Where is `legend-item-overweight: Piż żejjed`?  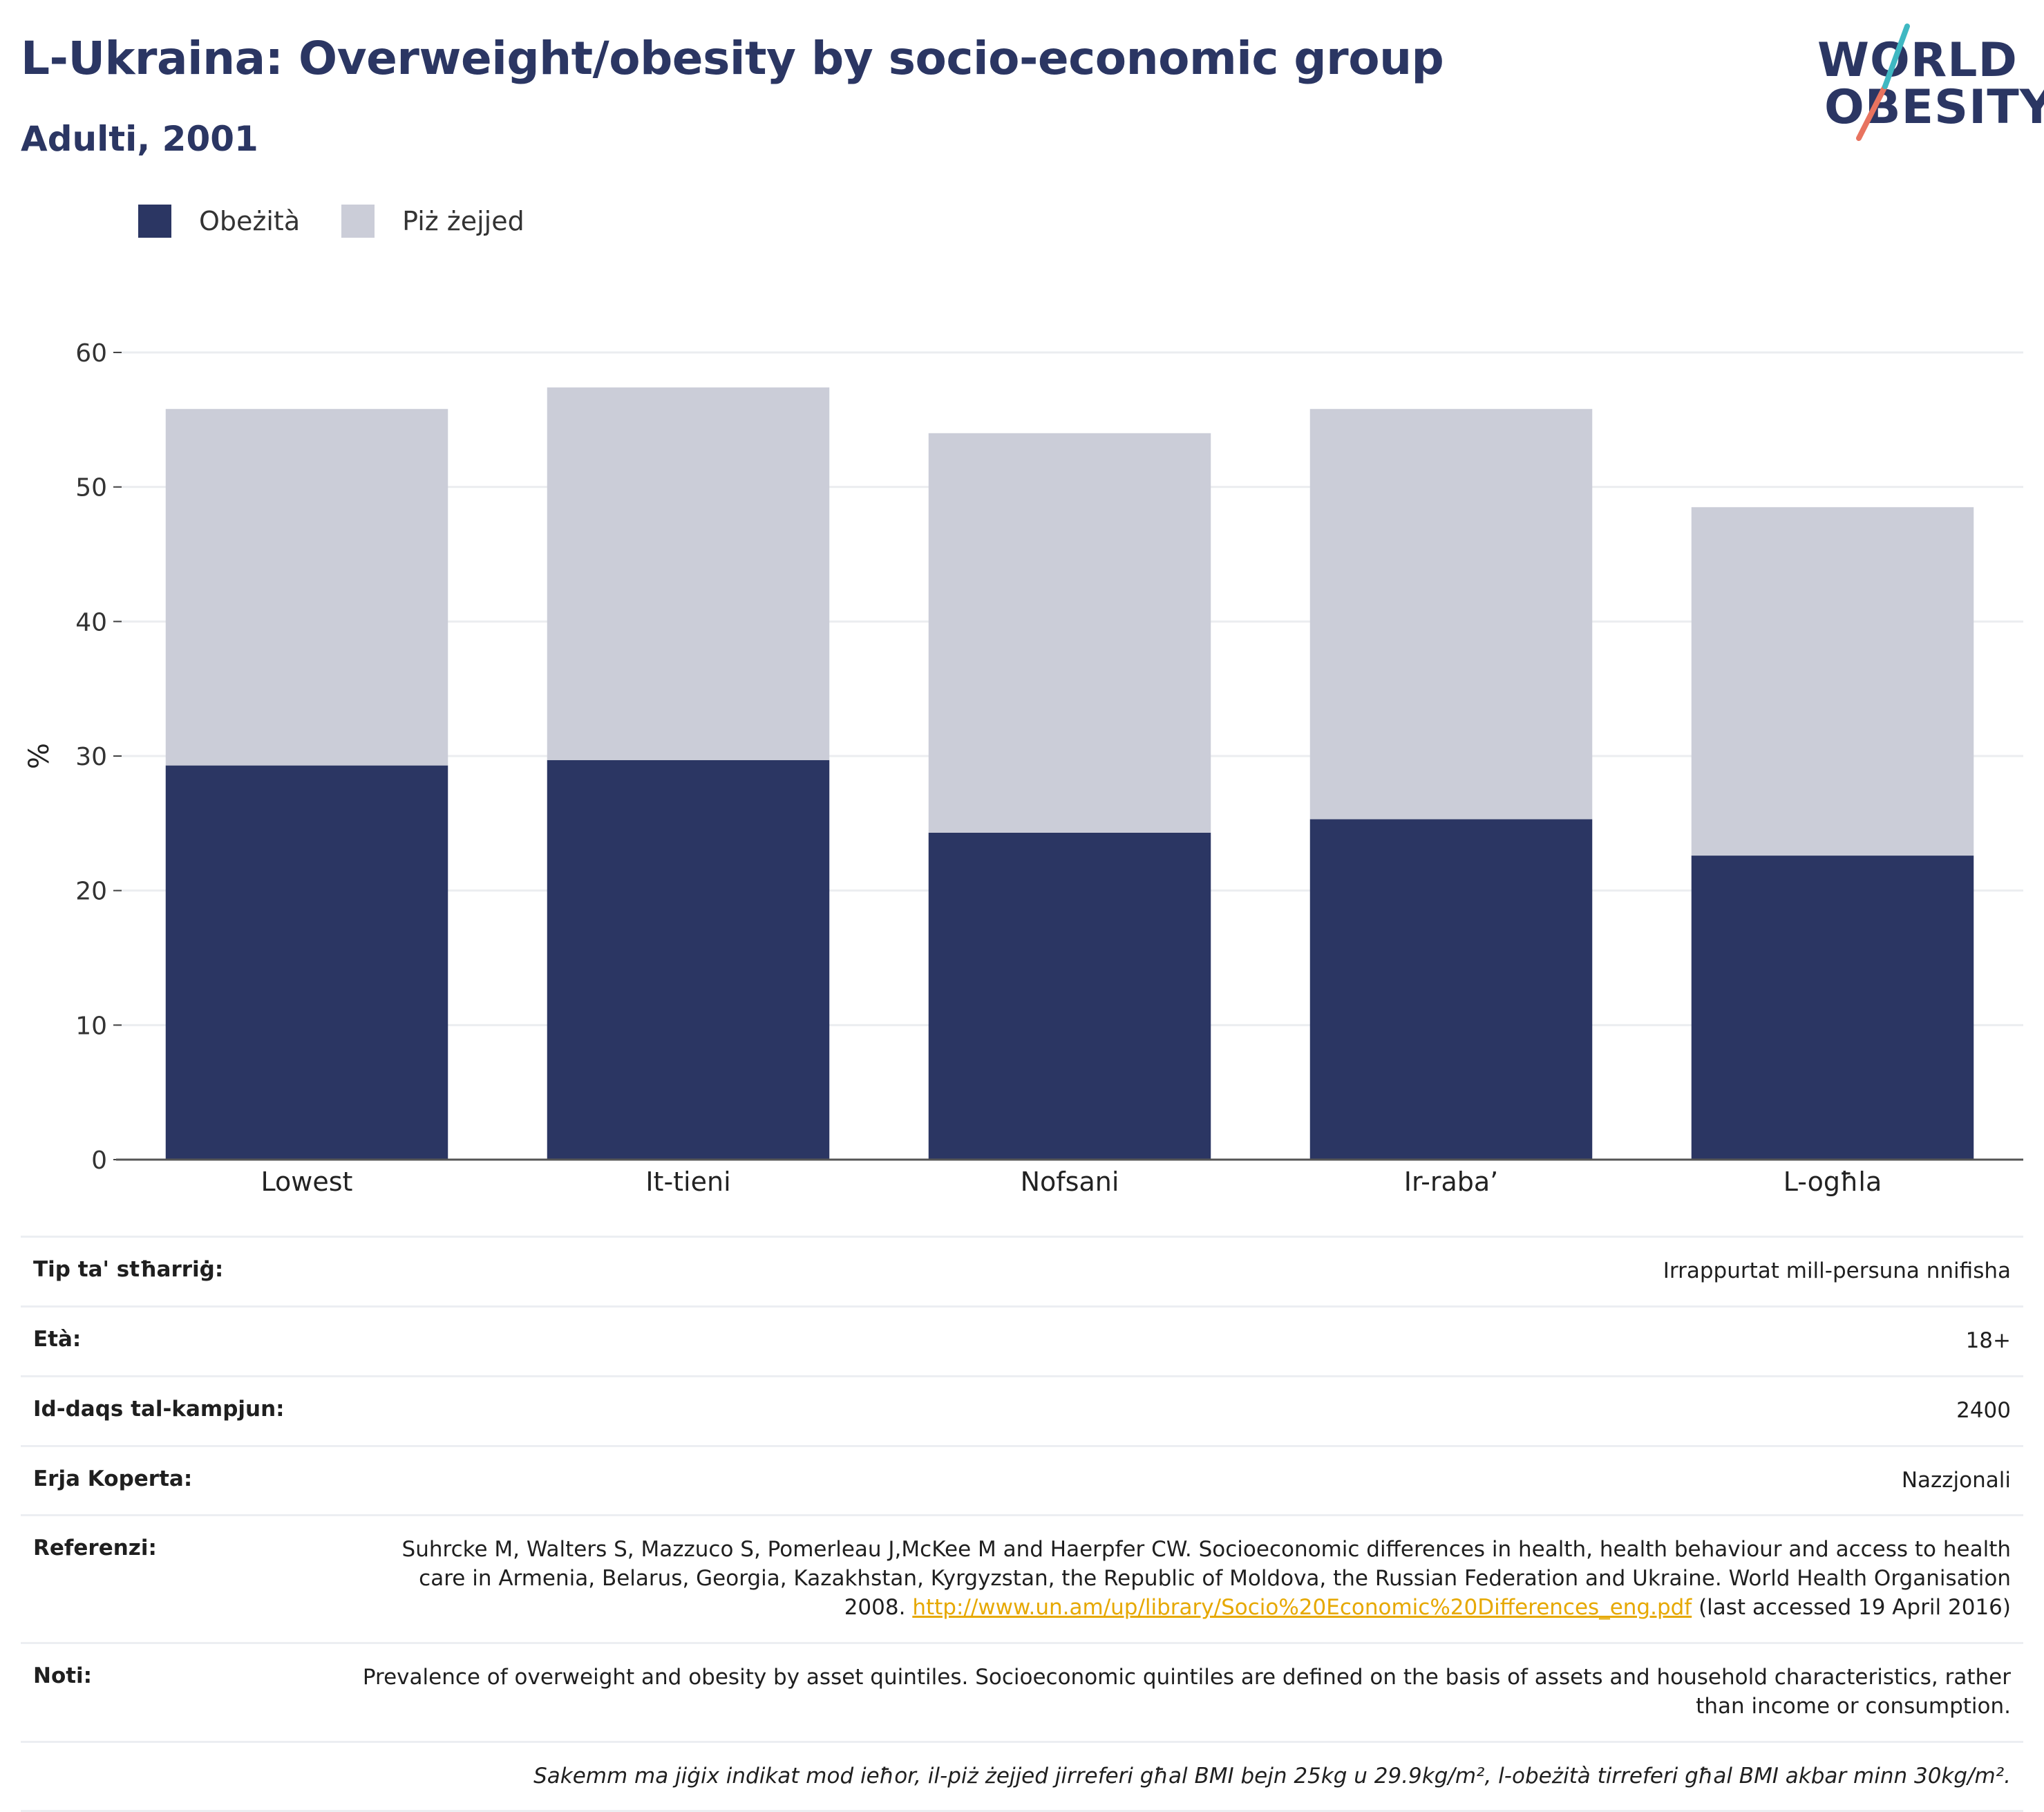 legend-item-overweight: Piż żejjed is located at coordinates (432, 221).